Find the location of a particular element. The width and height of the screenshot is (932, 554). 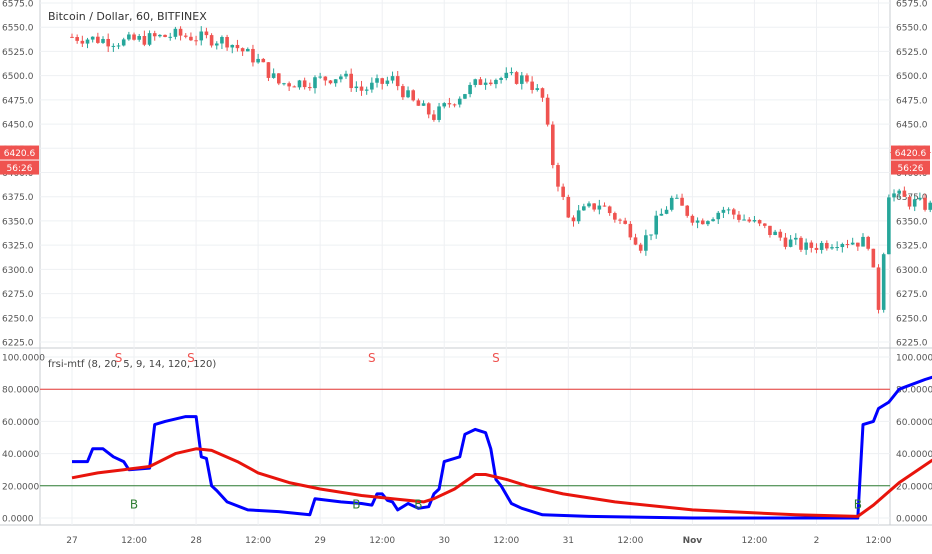

slow-rsi-line is located at coordinates (501, 482).